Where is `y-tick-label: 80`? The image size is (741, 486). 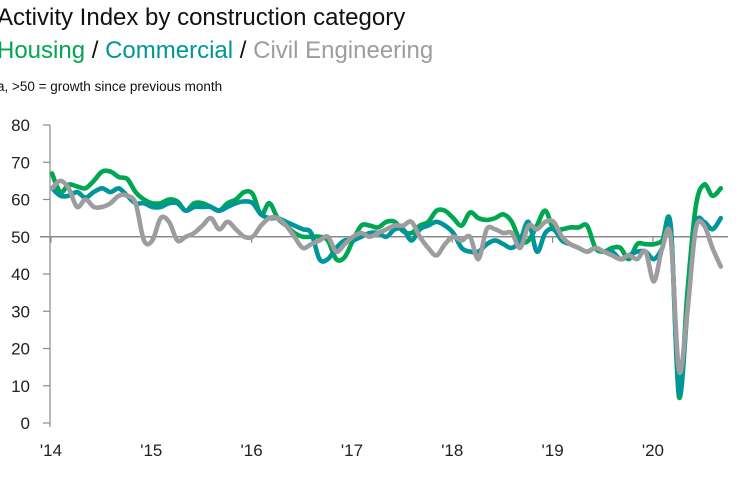 y-tick-label: 80 is located at coordinates (20, 125).